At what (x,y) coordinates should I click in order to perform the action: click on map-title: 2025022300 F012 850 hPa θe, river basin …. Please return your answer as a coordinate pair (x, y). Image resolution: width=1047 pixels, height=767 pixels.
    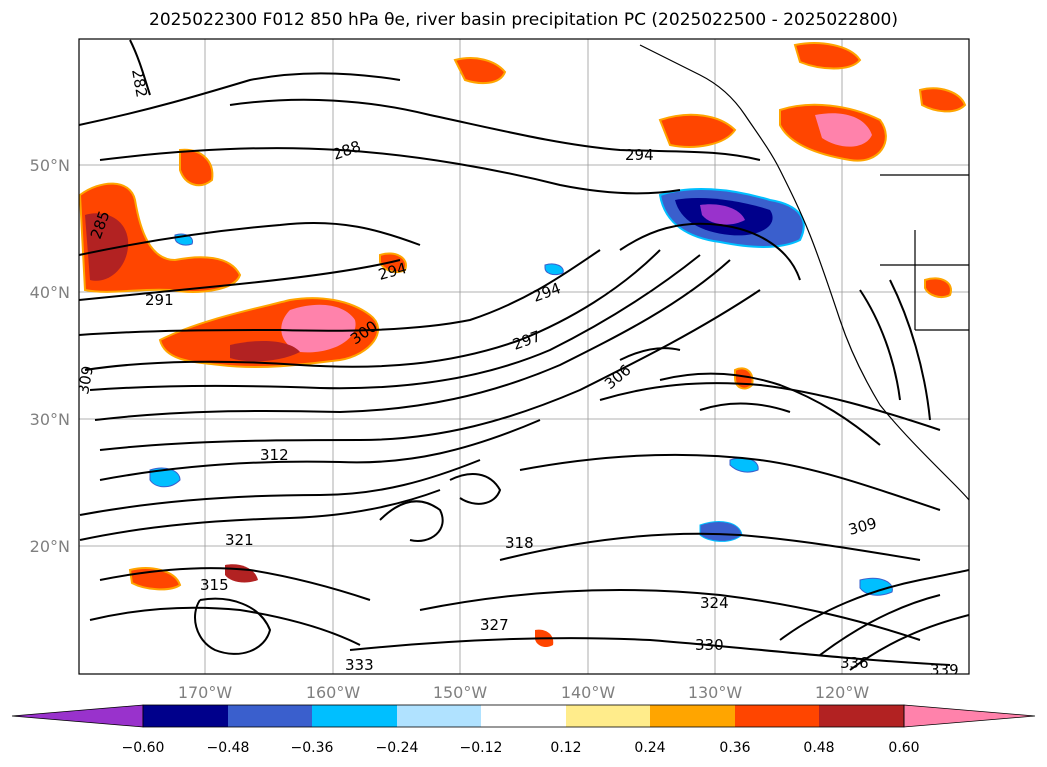
    Looking at the image, I should click on (523, 20).